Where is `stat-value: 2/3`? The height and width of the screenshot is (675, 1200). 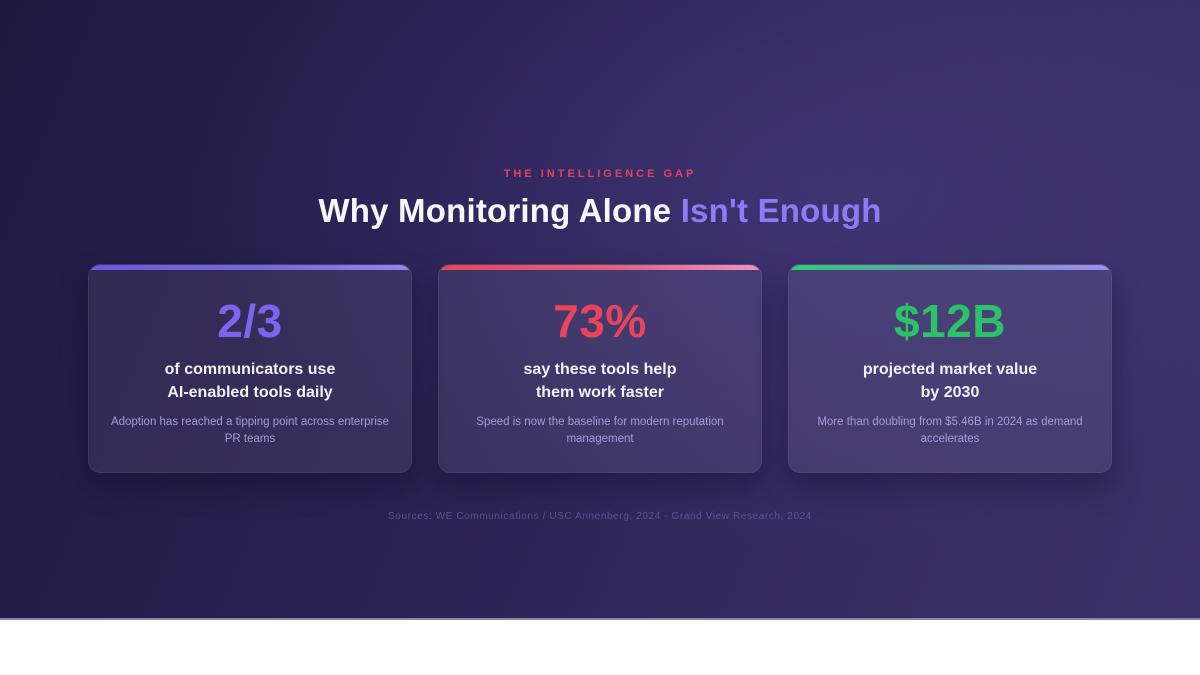 stat-value: 2/3 is located at coordinates (250, 321).